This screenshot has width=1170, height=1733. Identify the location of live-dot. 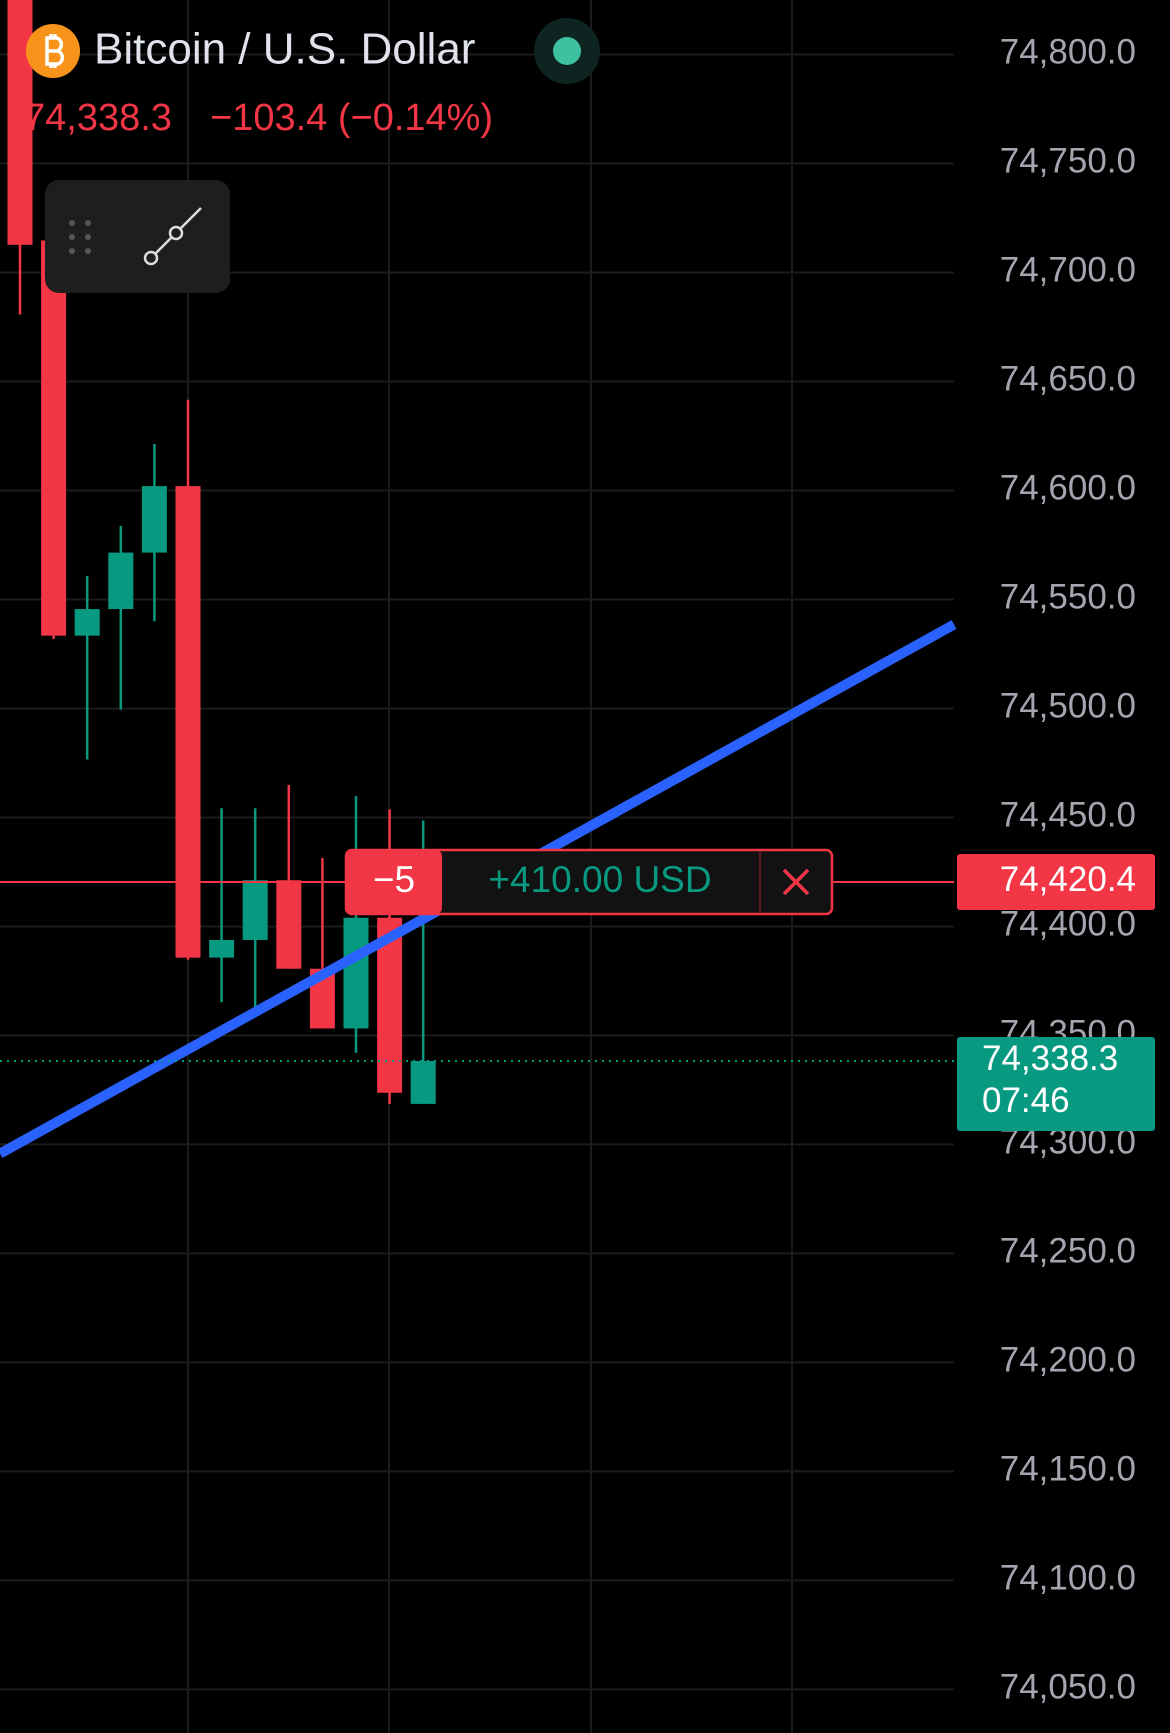
(567, 51).